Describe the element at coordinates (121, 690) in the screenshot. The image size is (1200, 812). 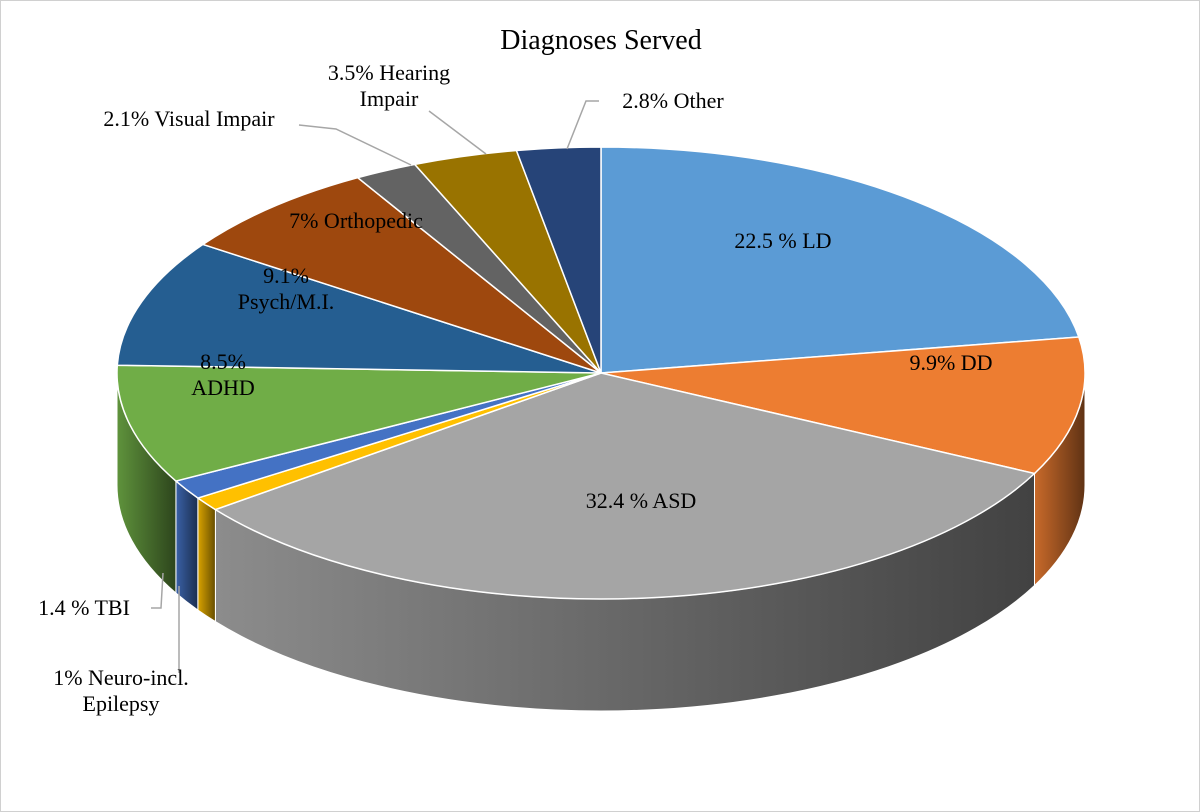
I see `data-label-neuro: 1% Neuro-incl. Epilepsy` at that location.